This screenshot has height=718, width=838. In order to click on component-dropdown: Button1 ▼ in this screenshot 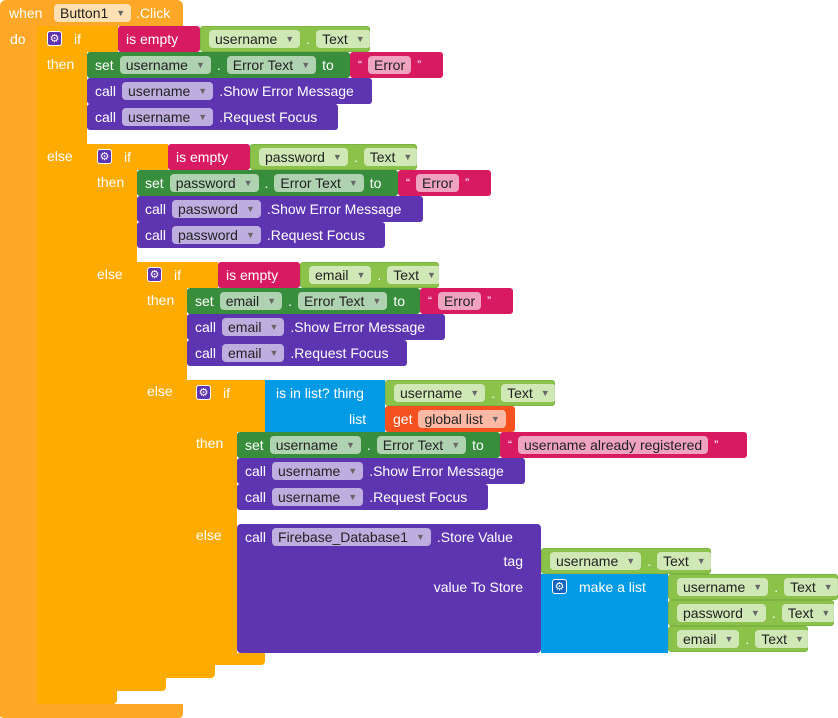, I will do `click(93, 13)`.